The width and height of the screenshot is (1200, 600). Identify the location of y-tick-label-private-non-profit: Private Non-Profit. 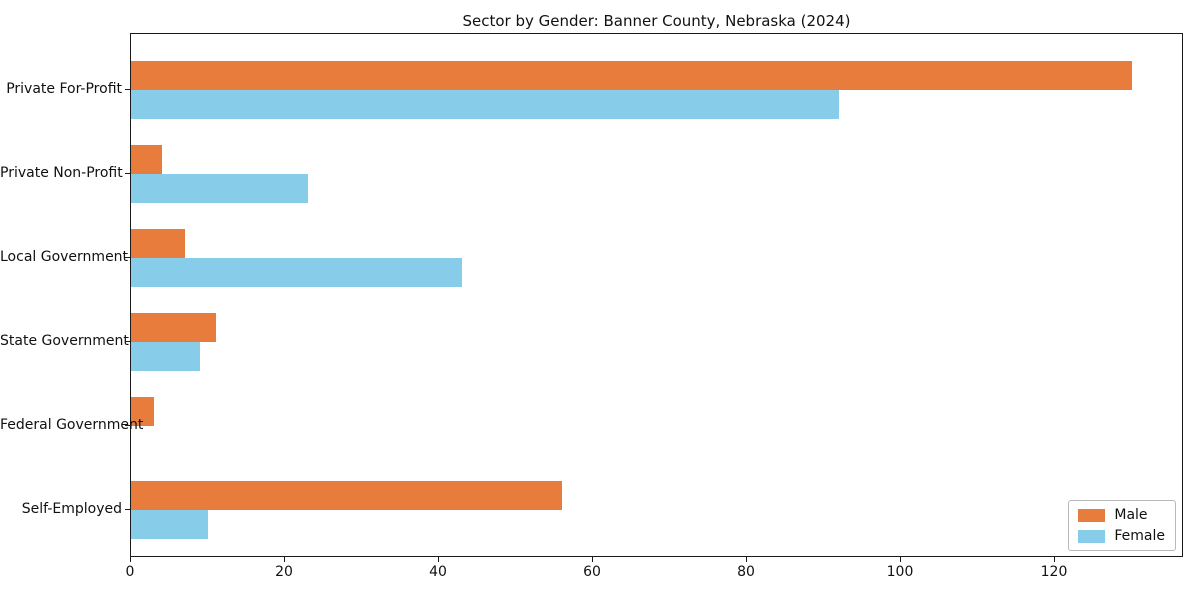
(61, 173).